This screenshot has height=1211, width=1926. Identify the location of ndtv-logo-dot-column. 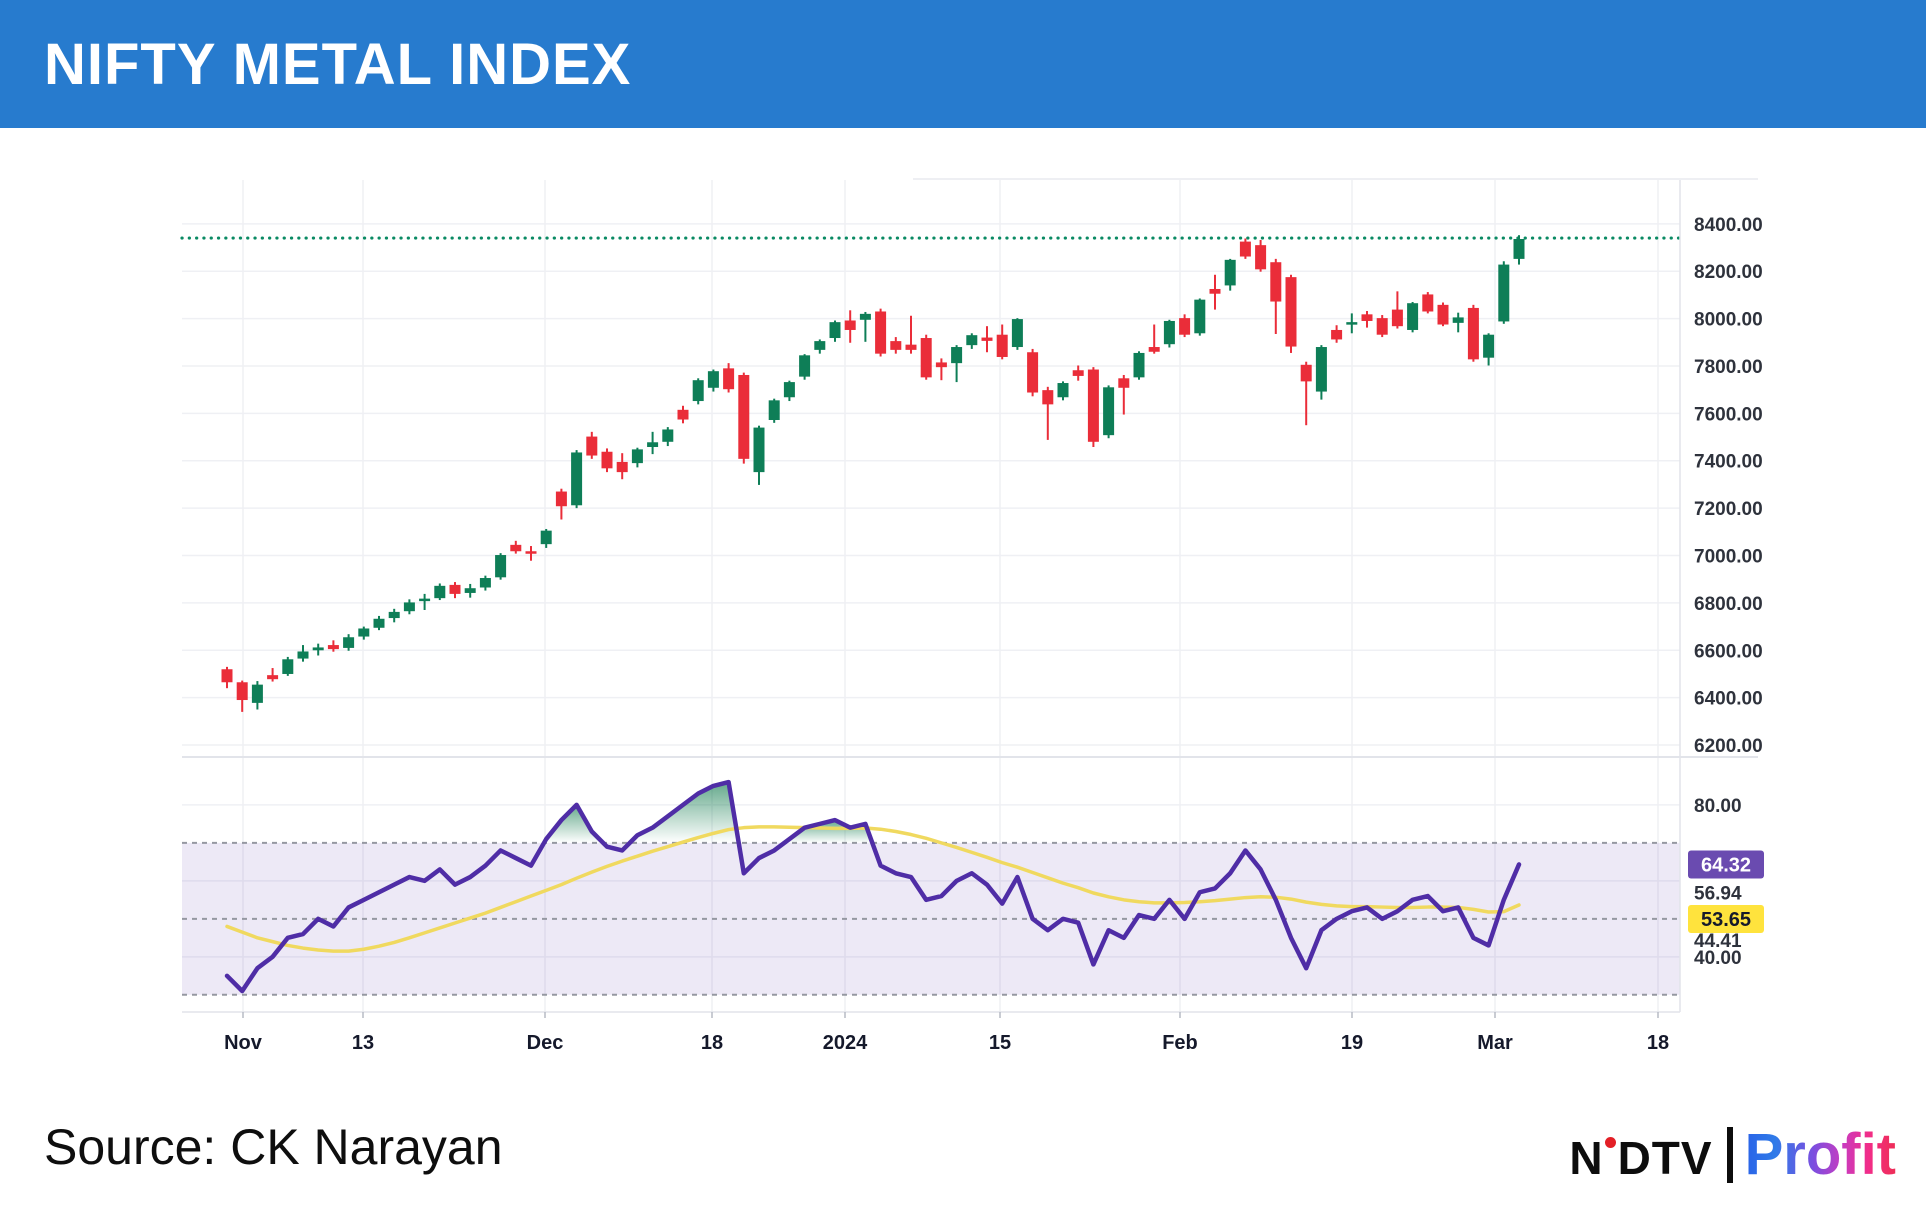
(1611, 1155).